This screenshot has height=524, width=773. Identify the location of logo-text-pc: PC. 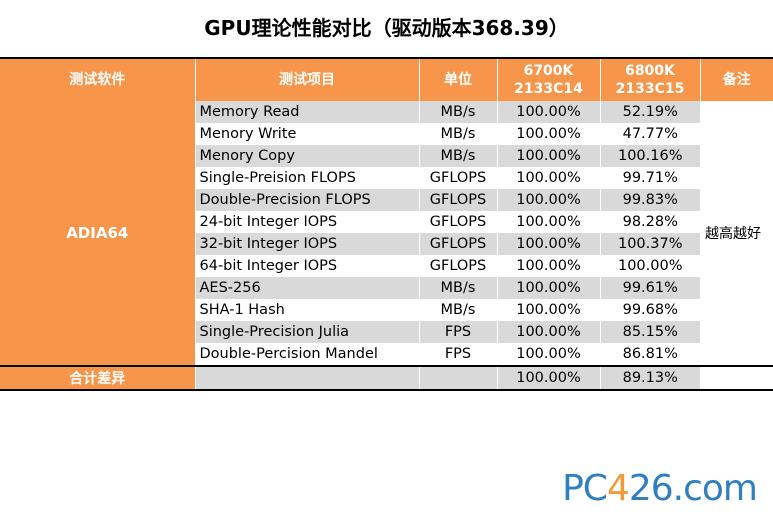
(585, 488).